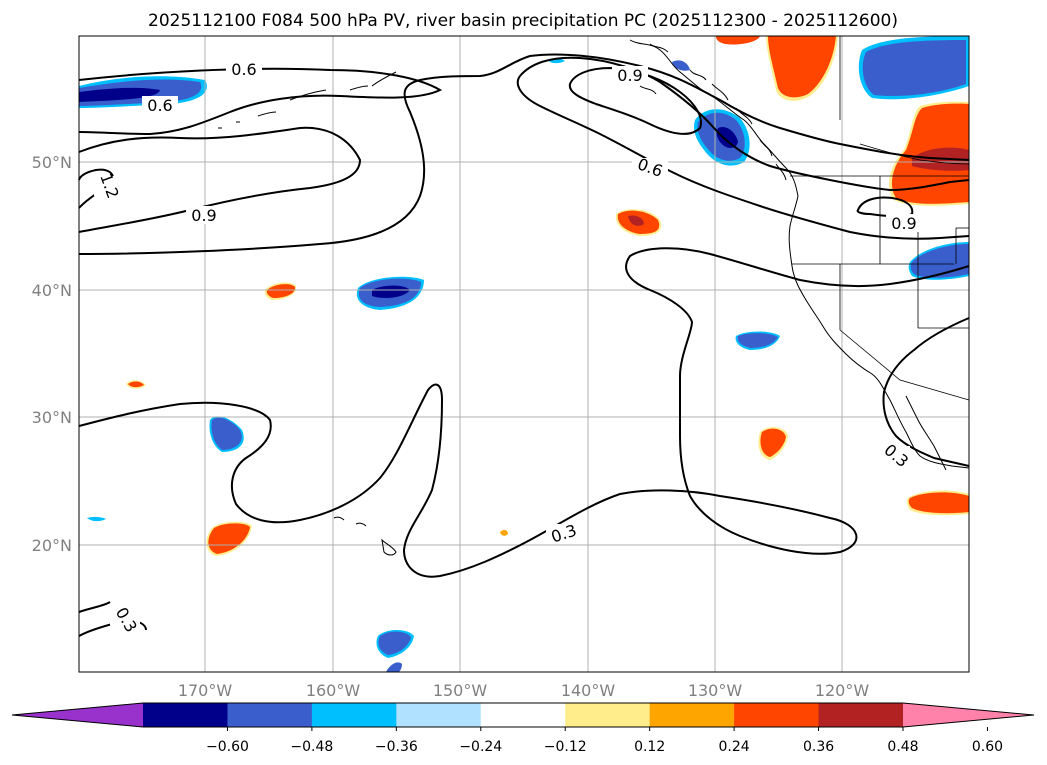 The image size is (1047, 765). Describe the element at coordinates (842, 690) in the screenshot. I see `lon-label: 120°W` at that location.